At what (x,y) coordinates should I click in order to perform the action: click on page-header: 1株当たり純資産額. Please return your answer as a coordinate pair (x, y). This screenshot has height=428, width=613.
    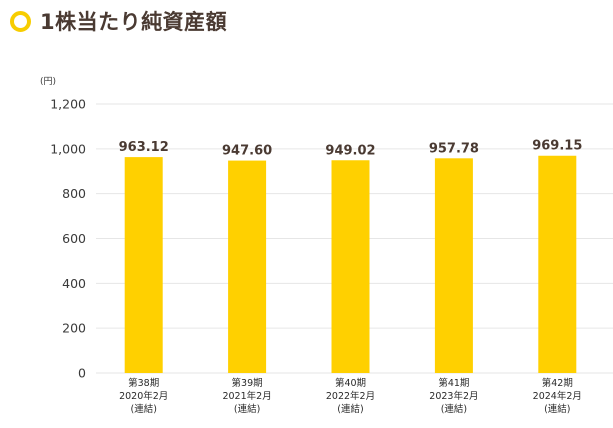
    Looking at the image, I should click on (118, 21).